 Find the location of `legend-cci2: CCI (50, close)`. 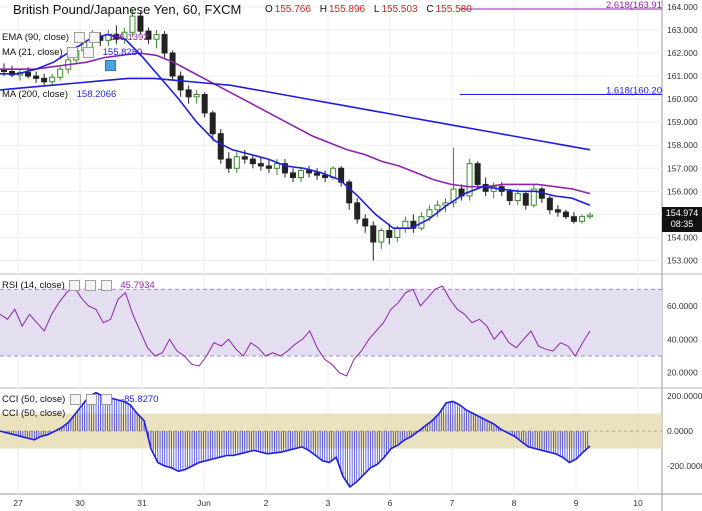

legend-cci2: CCI (50, close) is located at coordinates (33, 413).